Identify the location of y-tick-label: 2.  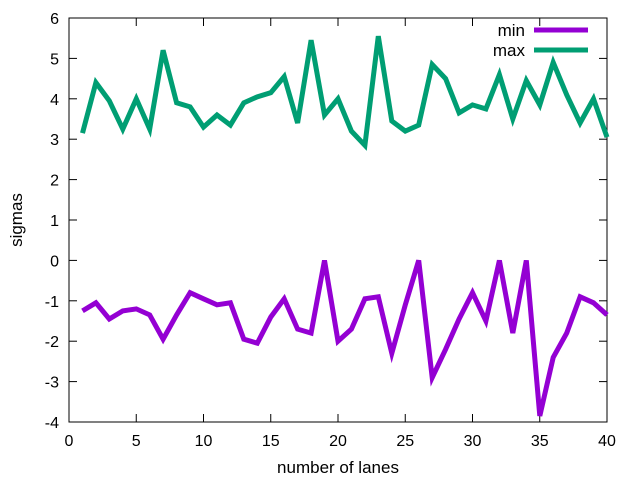
(54, 181).